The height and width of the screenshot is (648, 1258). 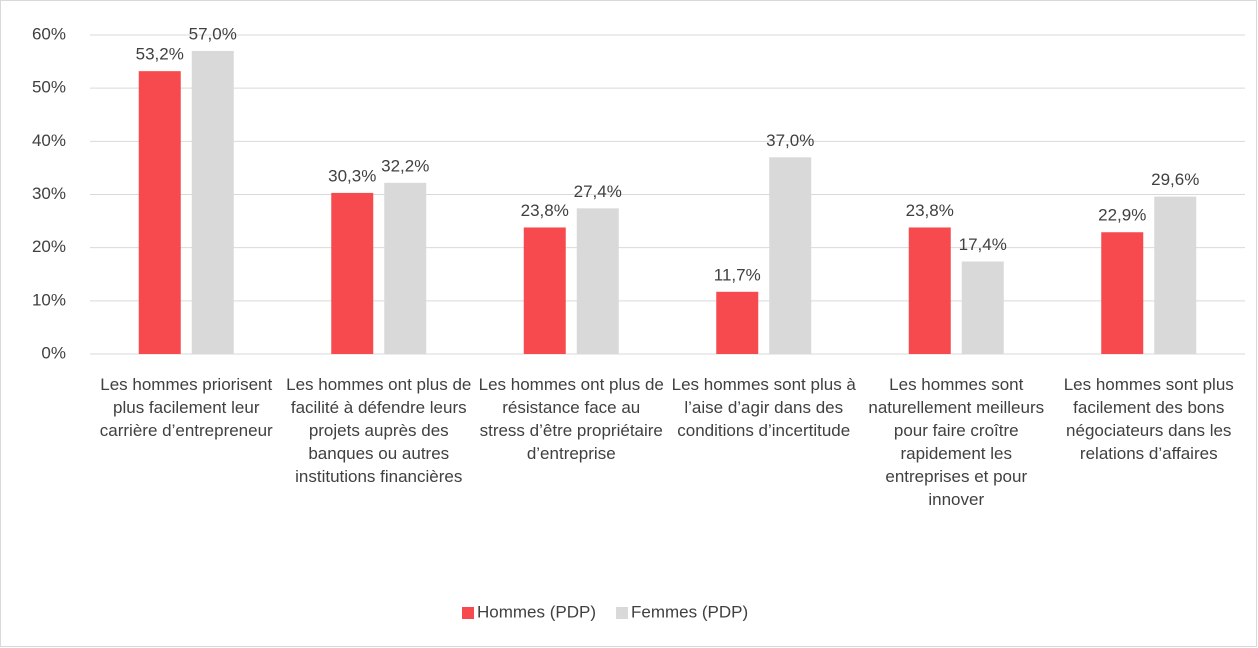 I want to click on value-label: 11,7%, so click(x=737, y=274).